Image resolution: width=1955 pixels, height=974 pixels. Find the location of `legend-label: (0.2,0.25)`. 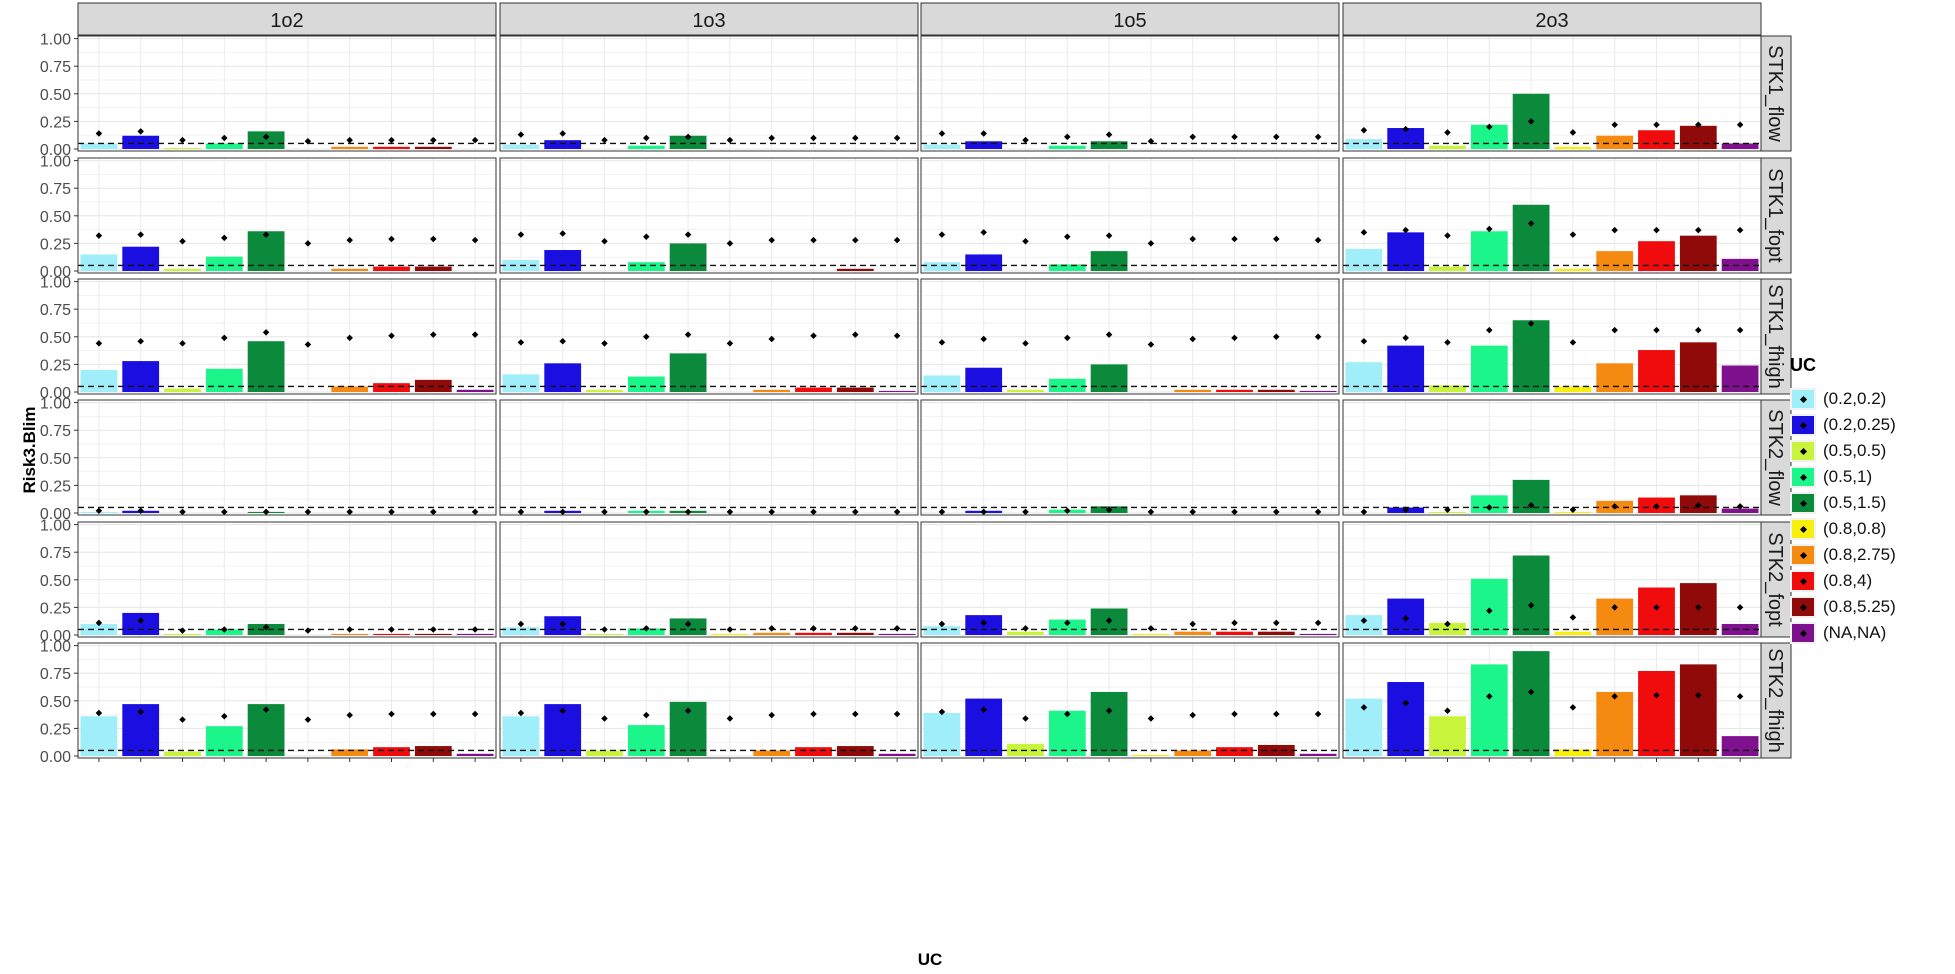

legend-label: (0.2,0.25) is located at coordinates (1859, 424).